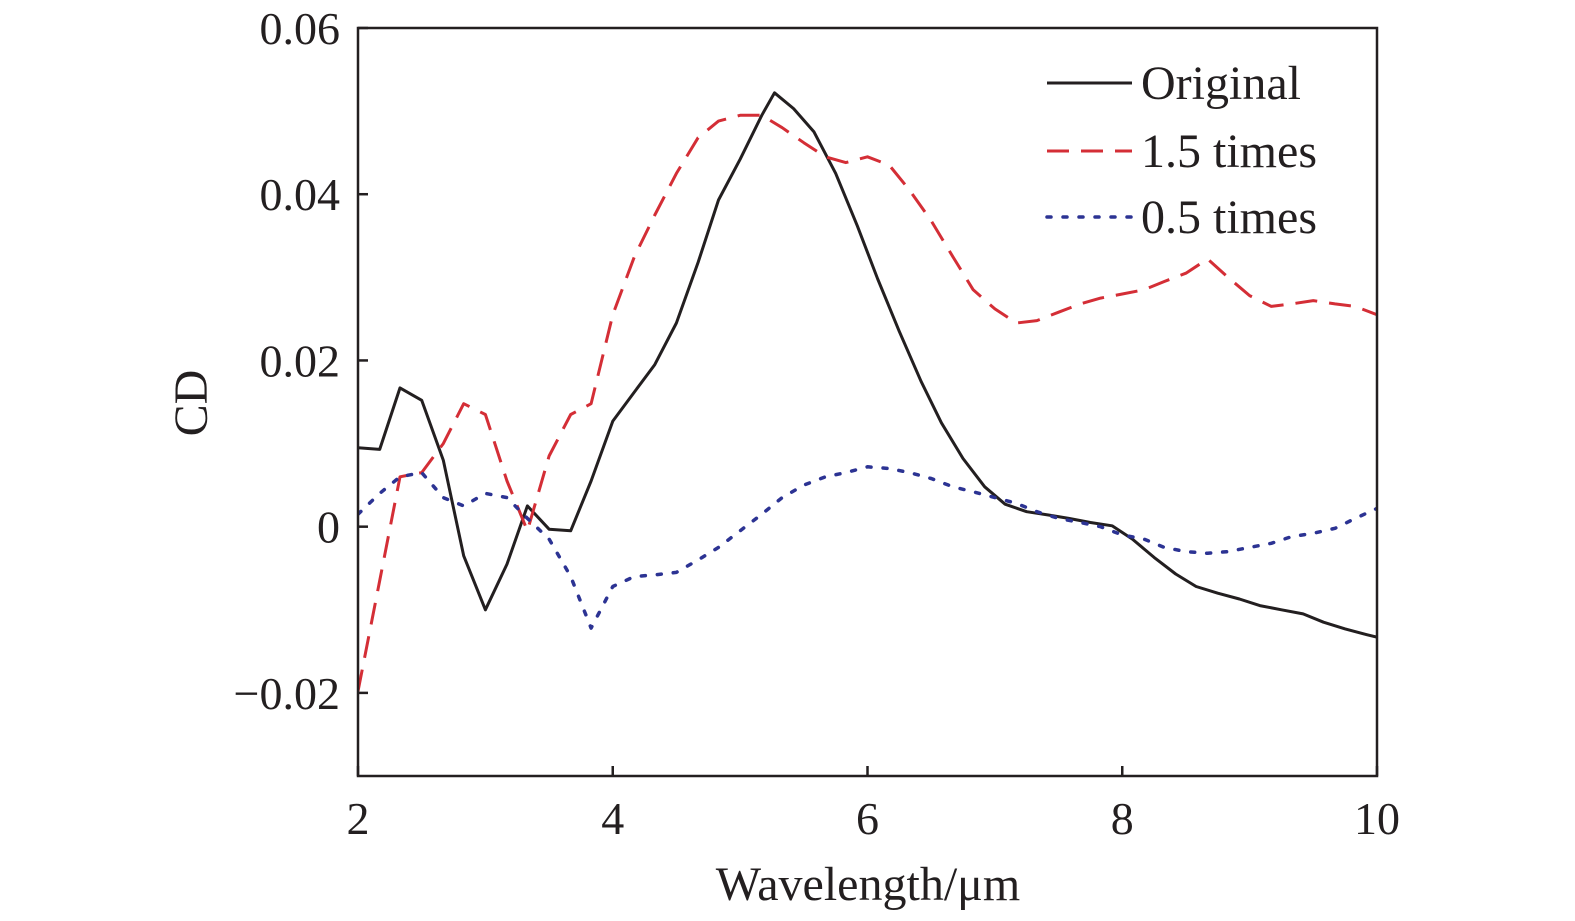  What do you see at coordinates (868, 884) in the screenshot?
I see `x-axis-title: Wavelength/μm` at bounding box center [868, 884].